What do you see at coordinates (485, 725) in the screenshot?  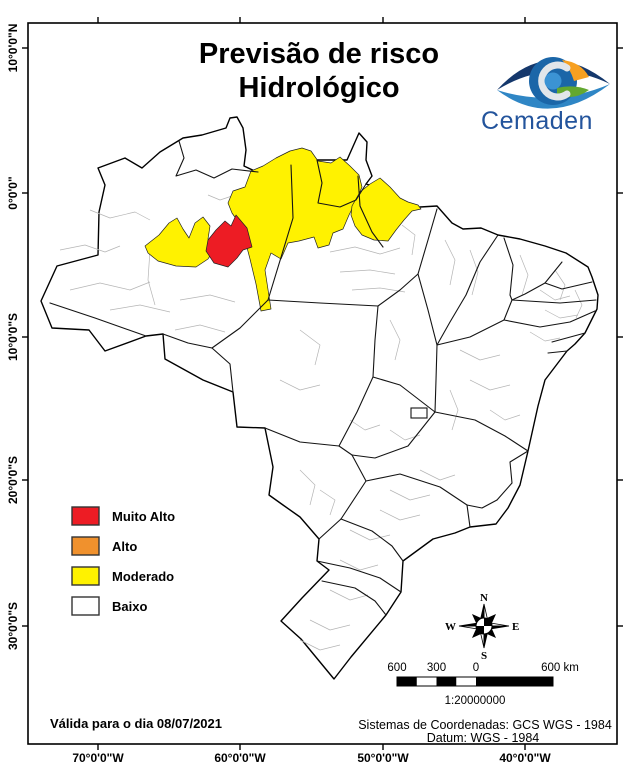 I see `coordinate-system: Sistemas de Coordenadas: GCS WGS - 1984` at bounding box center [485, 725].